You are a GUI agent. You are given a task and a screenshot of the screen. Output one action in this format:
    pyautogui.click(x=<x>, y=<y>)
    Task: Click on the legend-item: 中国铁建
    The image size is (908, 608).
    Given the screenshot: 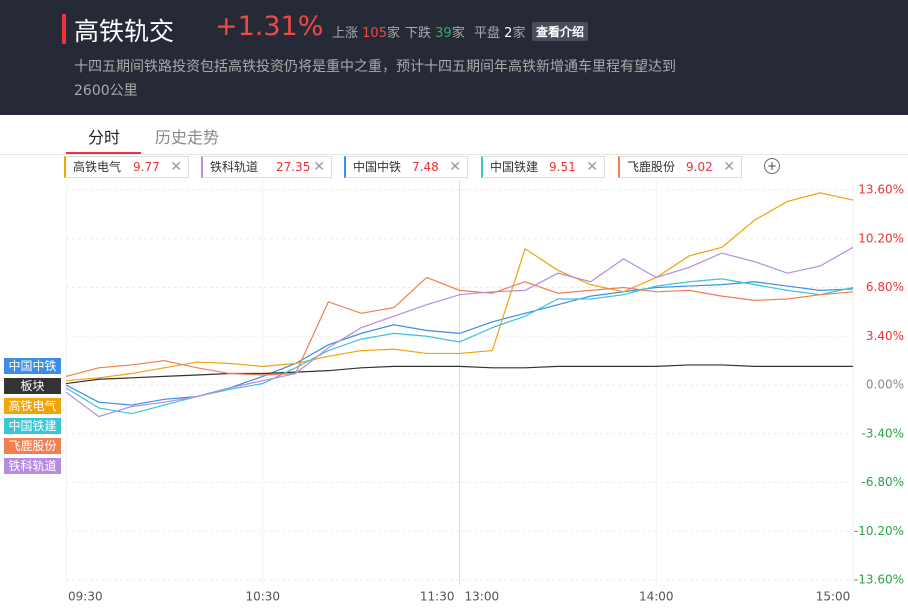 What is the action you would take?
    pyautogui.click(x=32, y=426)
    